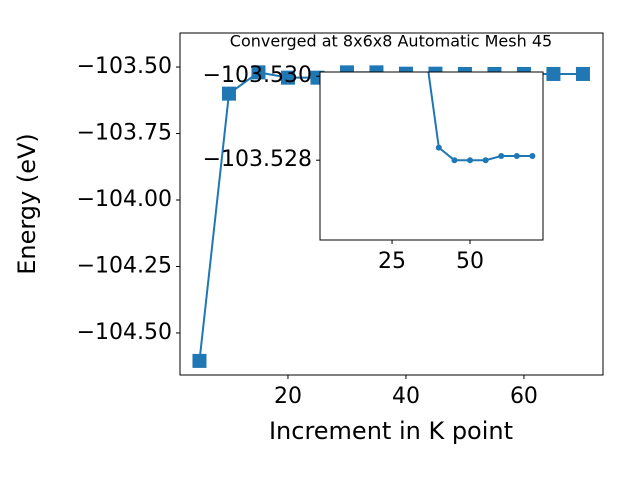 This screenshot has height=480, width=640. I want to click on axes-frame, so click(431, 156).